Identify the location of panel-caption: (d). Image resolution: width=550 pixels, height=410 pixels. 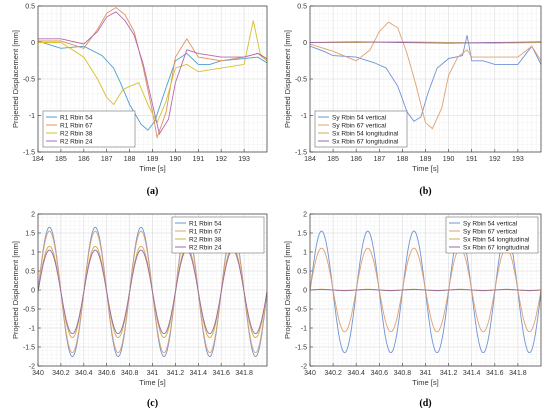
(425, 403).